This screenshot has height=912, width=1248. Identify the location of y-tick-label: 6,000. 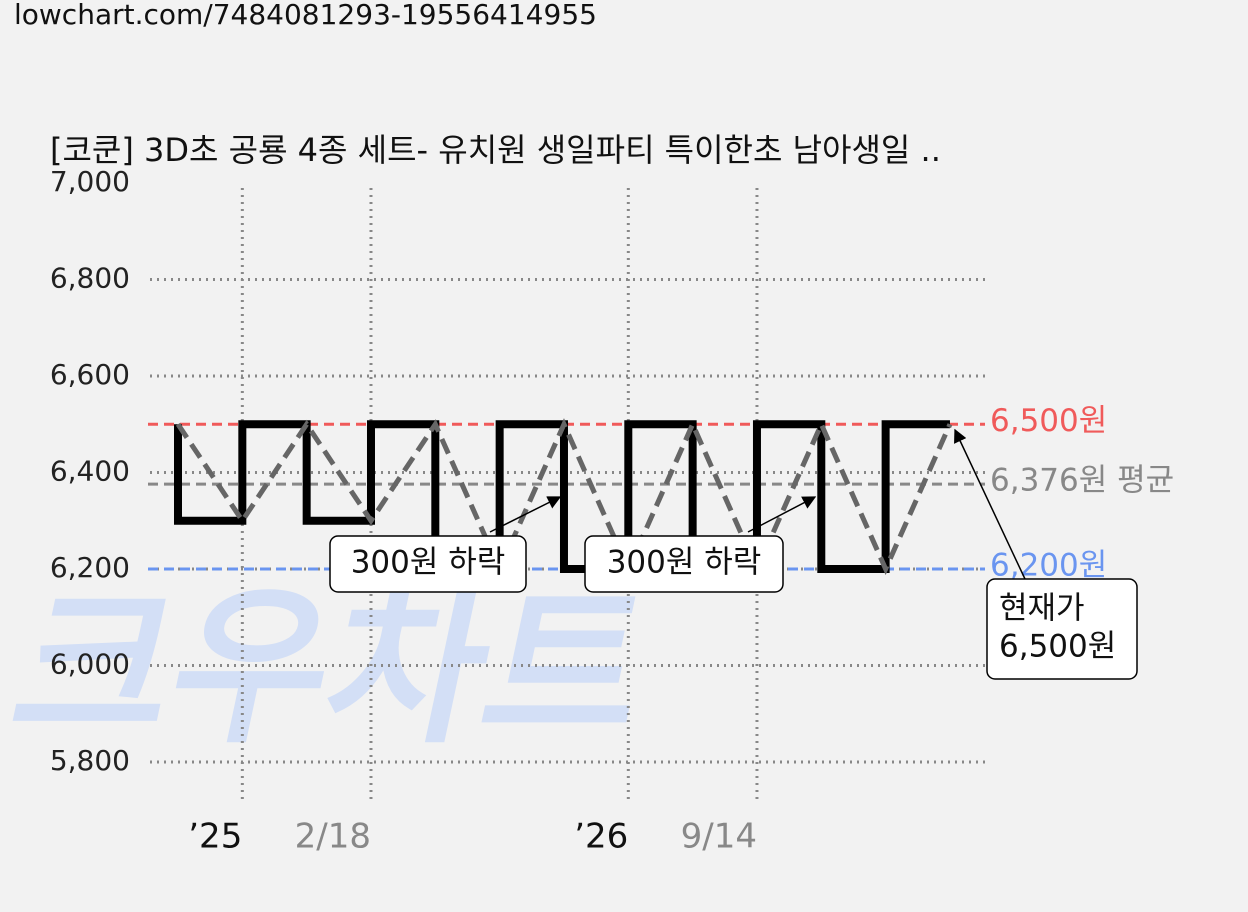
(90, 664).